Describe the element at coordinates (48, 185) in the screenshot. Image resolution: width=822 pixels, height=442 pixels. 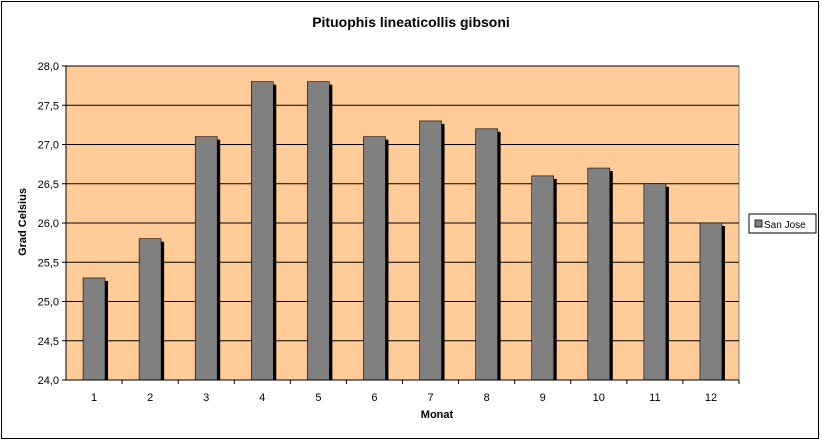
I see `y-tick-label: 26,5` at that location.